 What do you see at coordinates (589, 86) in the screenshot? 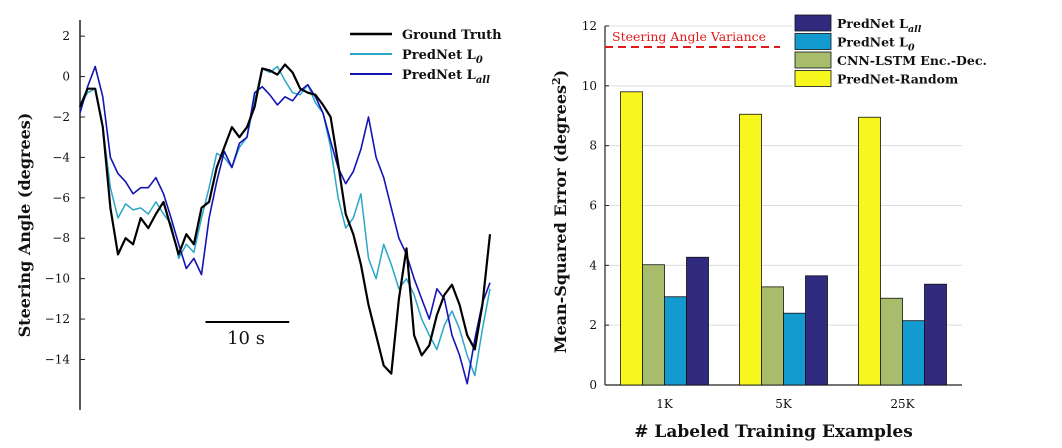
I see `right-y-tick-label: 10` at bounding box center [589, 86].